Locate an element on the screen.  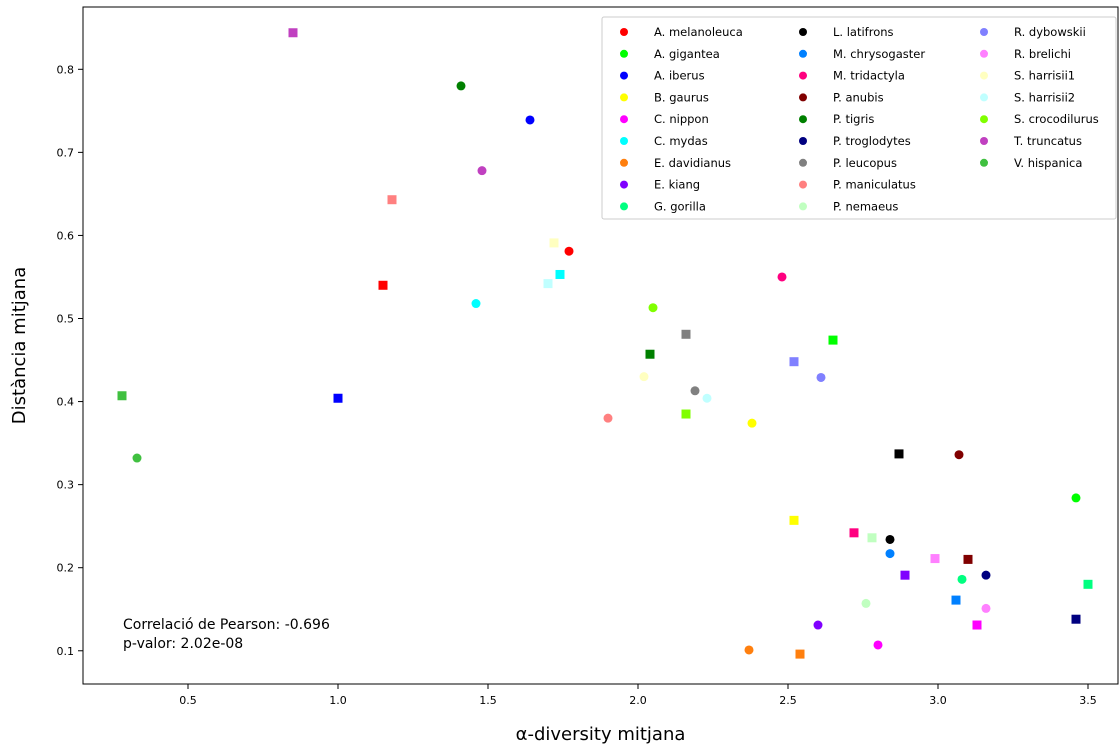
x-tick-label: 0.5 is located at coordinates (188, 700).